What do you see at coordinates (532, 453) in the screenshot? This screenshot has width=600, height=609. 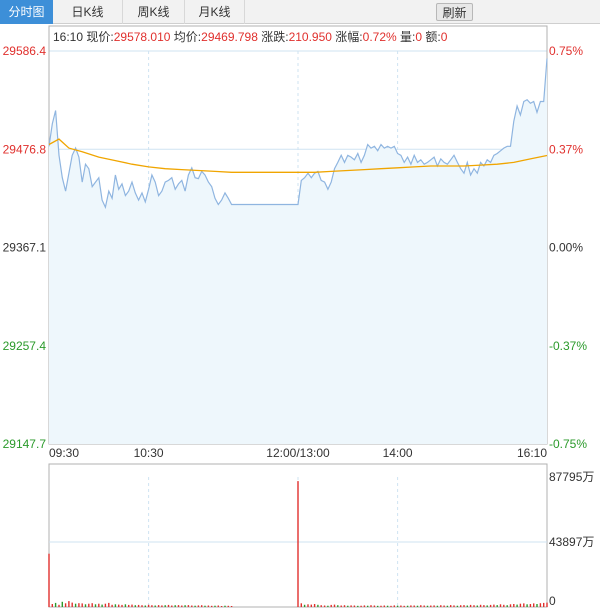 I see `x-tick-label: 16:10` at bounding box center [532, 453].